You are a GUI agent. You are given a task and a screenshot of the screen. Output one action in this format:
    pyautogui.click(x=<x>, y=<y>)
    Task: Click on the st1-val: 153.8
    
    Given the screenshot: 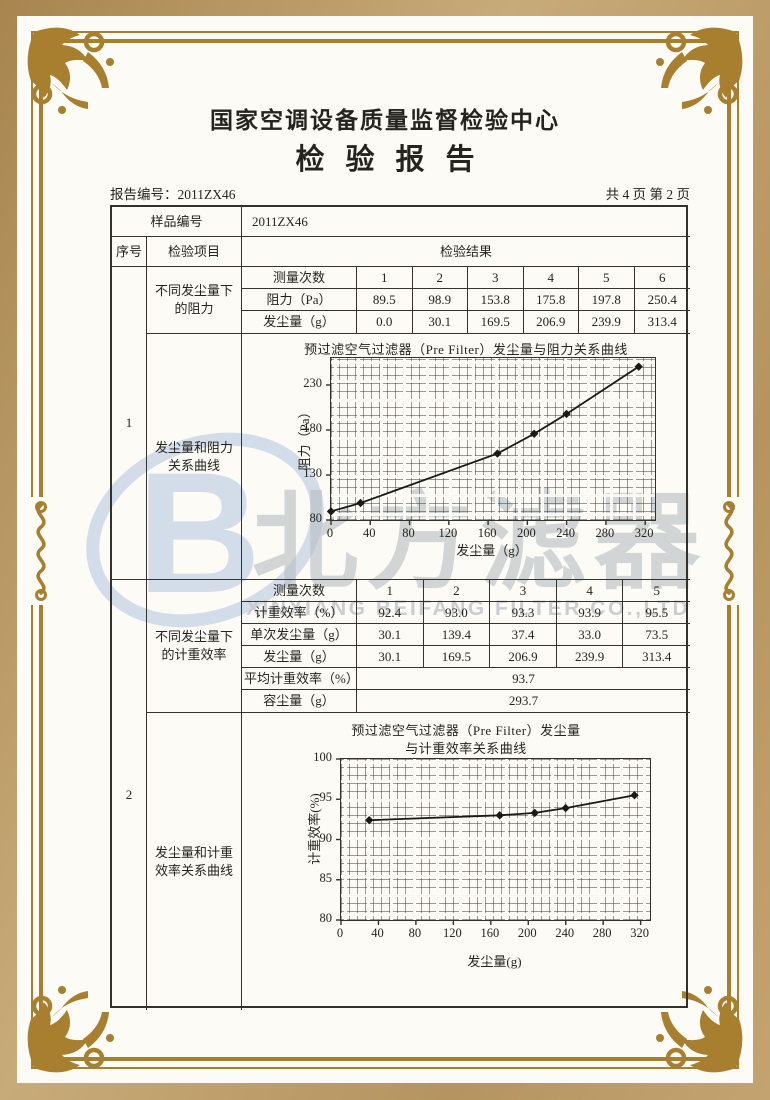 What is the action you would take?
    pyautogui.click(x=496, y=300)
    